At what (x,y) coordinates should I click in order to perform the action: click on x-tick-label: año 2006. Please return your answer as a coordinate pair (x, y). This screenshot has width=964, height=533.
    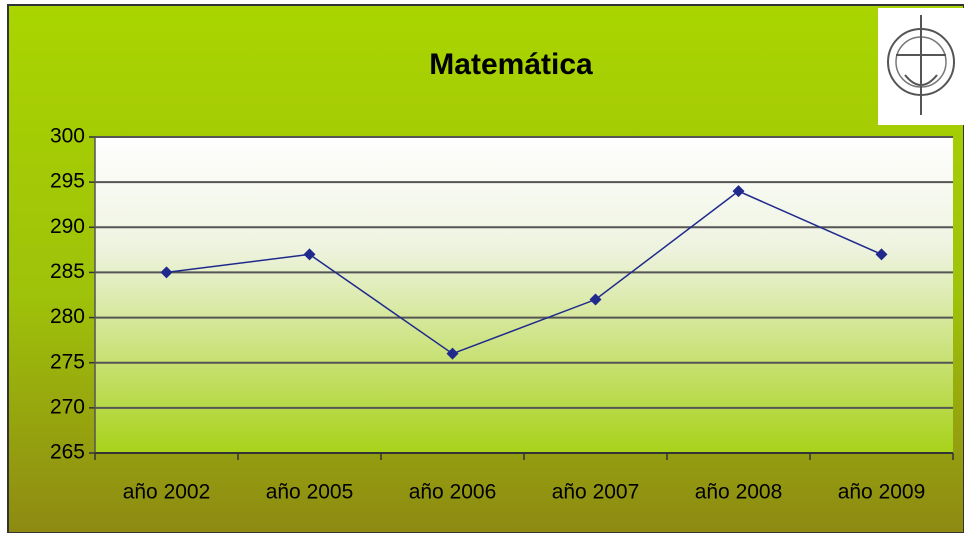
    Looking at the image, I should click on (453, 492).